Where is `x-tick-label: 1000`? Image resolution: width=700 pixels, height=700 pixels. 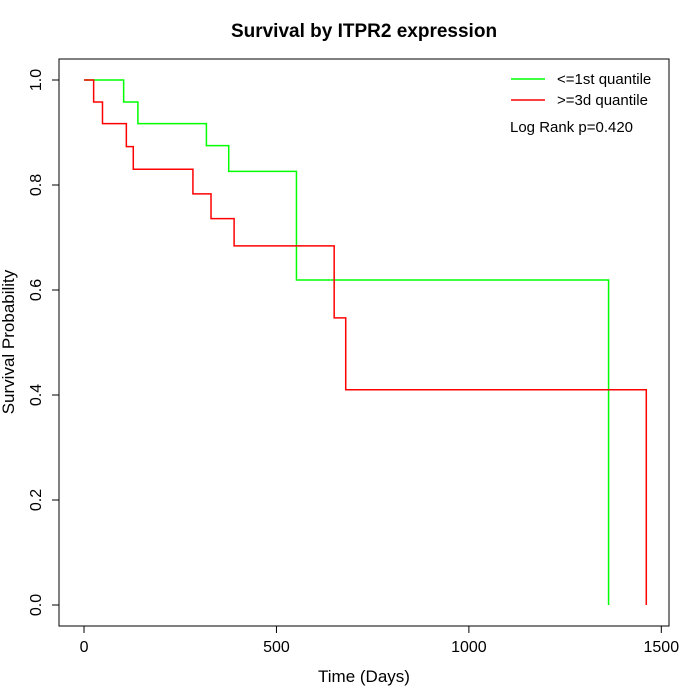
x-tick-label: 1000 is located at coordinates (469, 647).